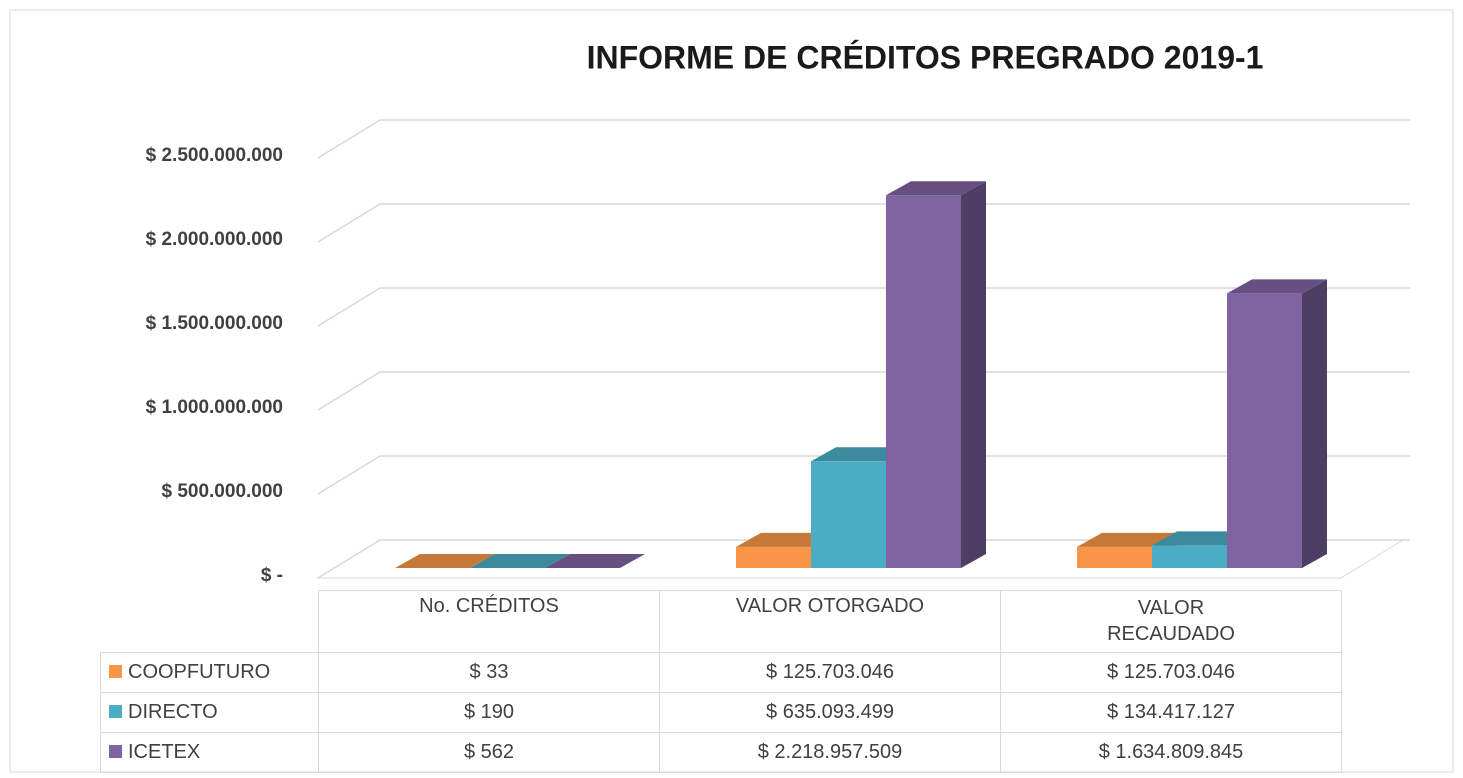 This screenshot has height=778, width=1463. I want to click on series-row: DIRECTO $ 190 $ 635.093.499 $ 134.417.127, so click(721, 712).